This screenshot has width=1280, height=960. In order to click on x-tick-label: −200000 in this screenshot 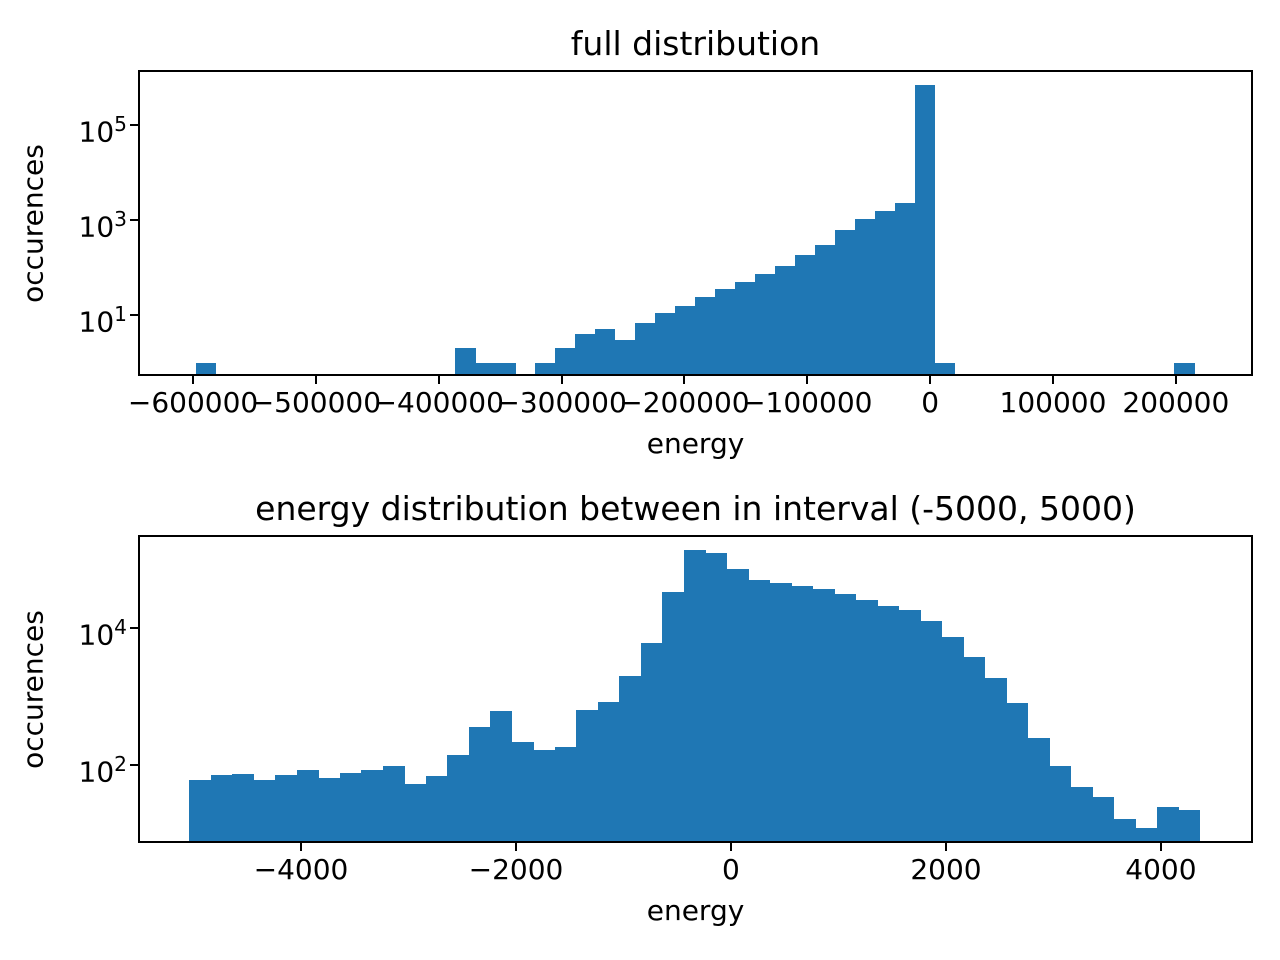, I will do `click(684, 402)`.